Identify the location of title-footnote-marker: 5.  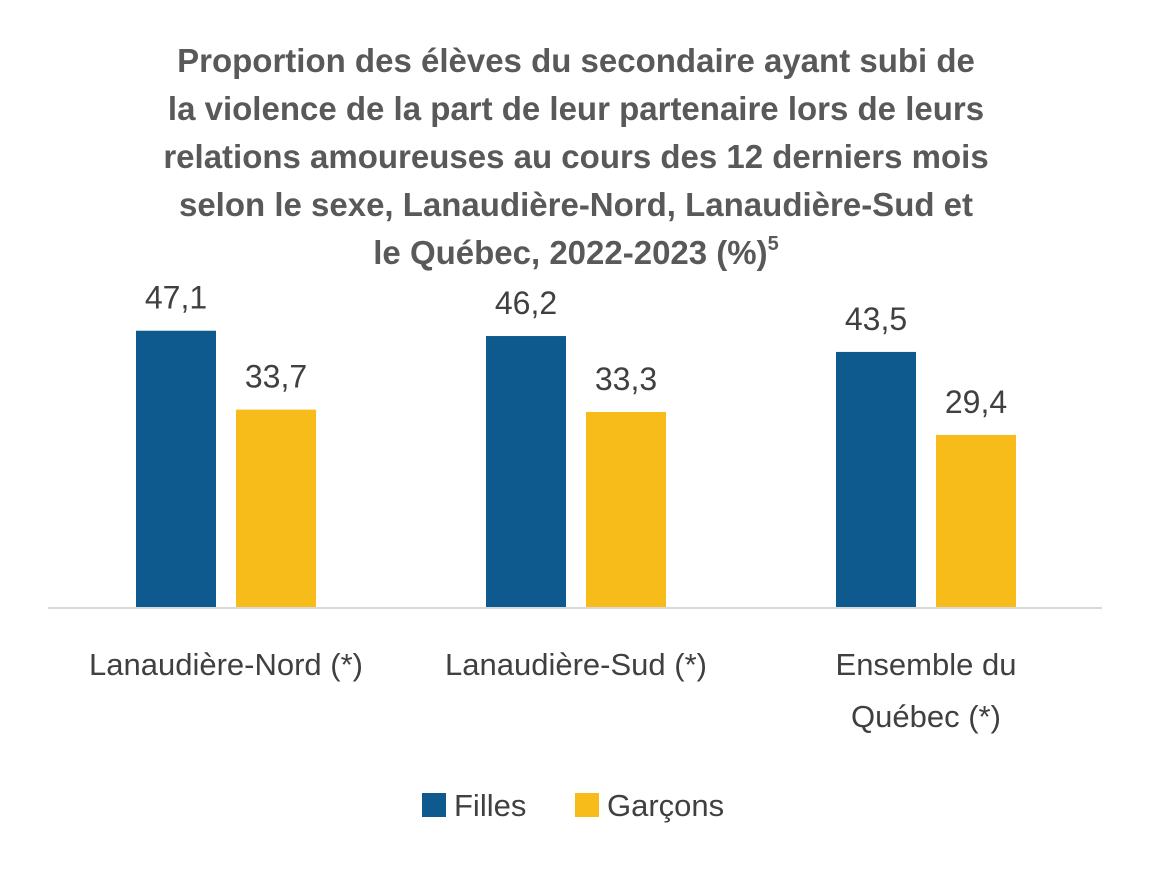
(773, 244).